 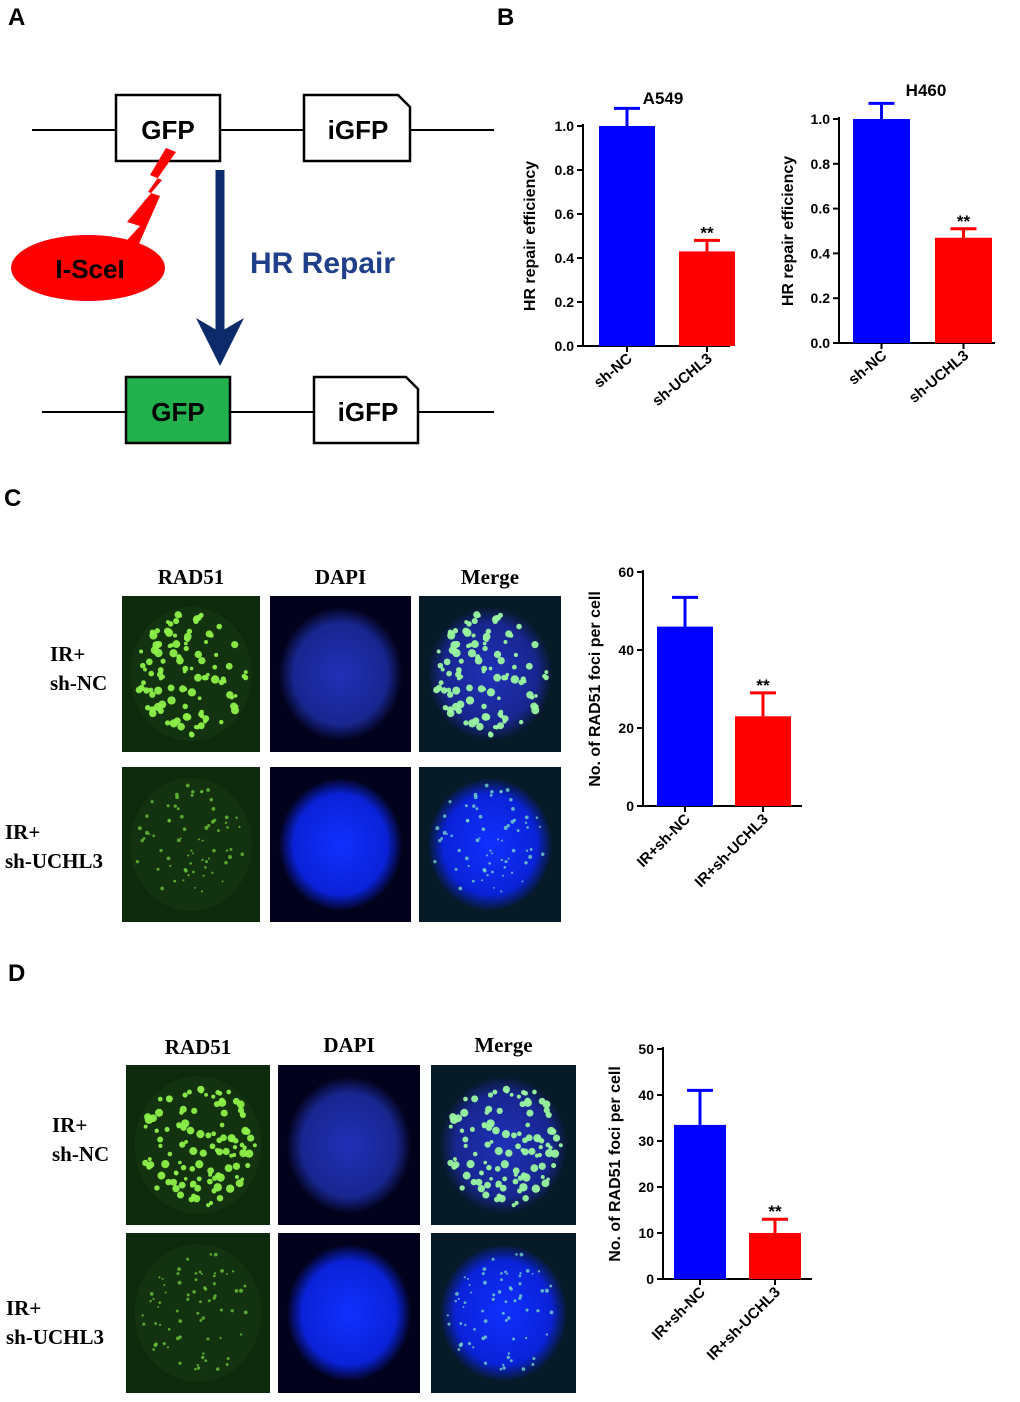 What do you see at coordinates (79, 668) in the screenshot?
I see `row-label-sh-nc-c: IR+ sh-NC` at bounding box center [79, 668].